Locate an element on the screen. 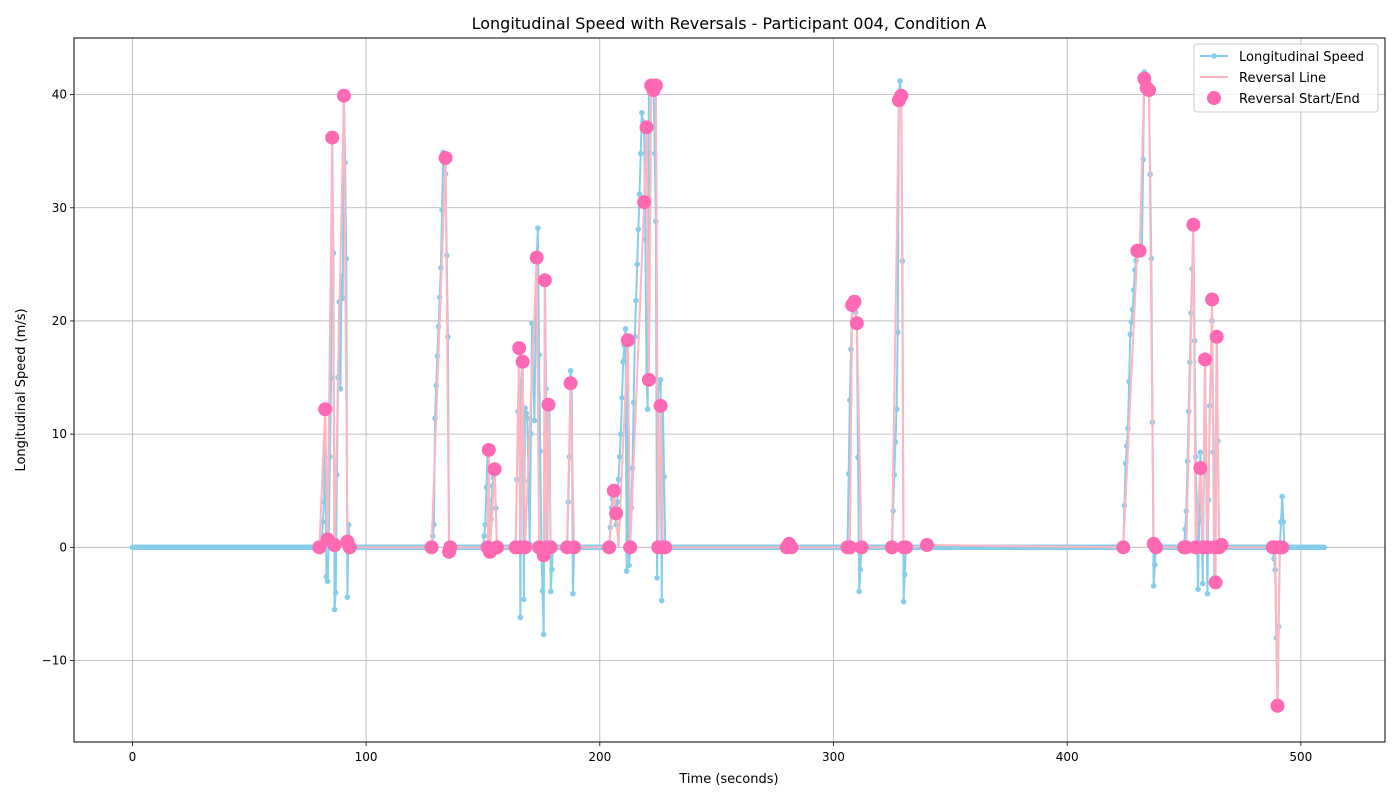 The image size is (1400, 800). y-tick-label: 10 is located at coordinates (59, 434).